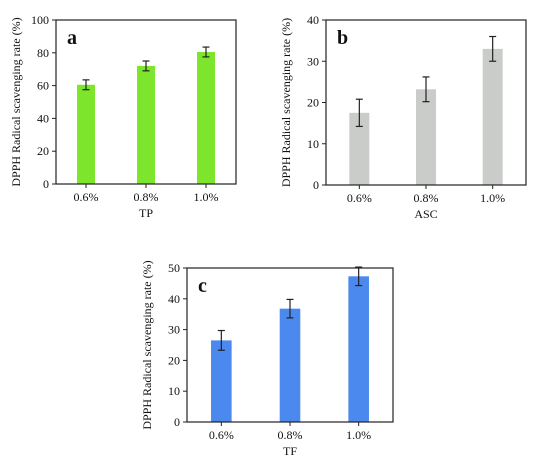 This screenshot has width=550, height=460. Describe the element at coordinates (342, 38) in the screenshot. I see `panel-letter-b: b` at that location.